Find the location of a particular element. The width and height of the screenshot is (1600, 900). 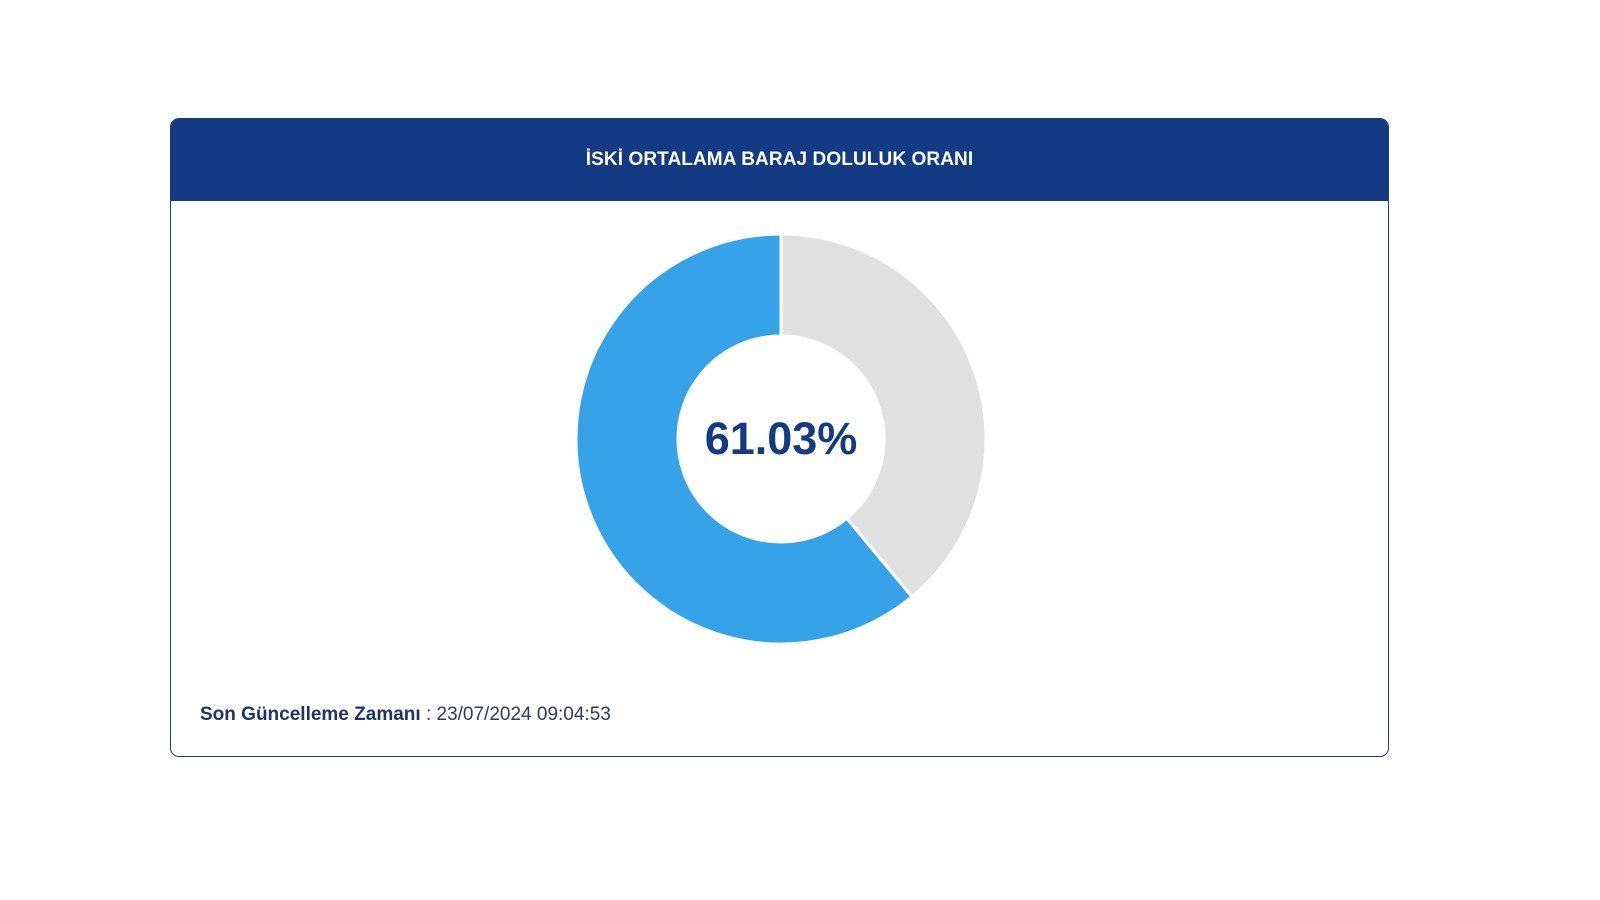

last-update-label: Son Güncelleme Zamanı is located at coordinates (310, 714).